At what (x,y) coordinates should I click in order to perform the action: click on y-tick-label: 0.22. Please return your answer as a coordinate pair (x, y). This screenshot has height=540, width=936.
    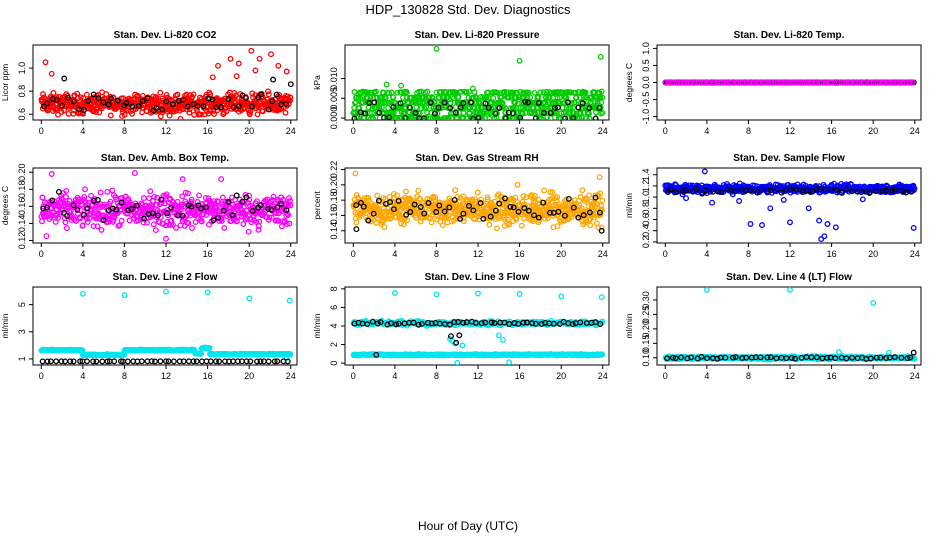
    Looking at the image, I should click on (334, 170).